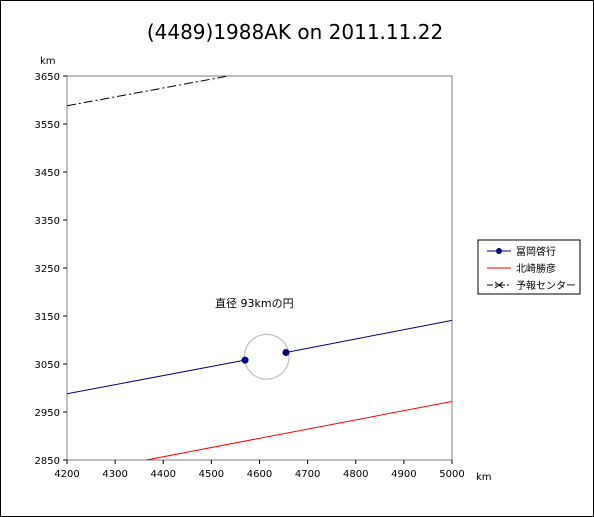 This screenshot has width=594, height=517. Describe the element at coordinates (307, 474) in the screenshot. I see `x-tick-label: 4700` at that location.